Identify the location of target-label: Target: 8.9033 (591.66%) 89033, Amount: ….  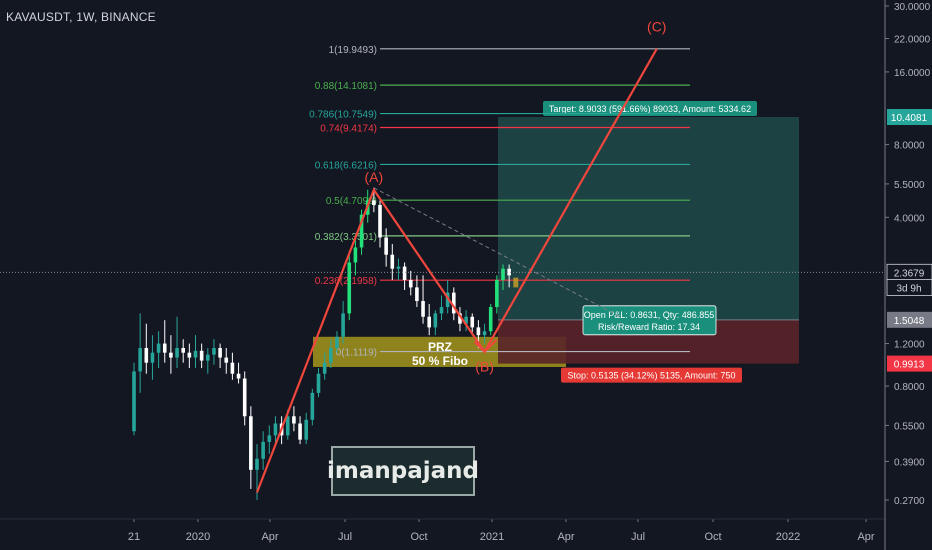
(650, 109).